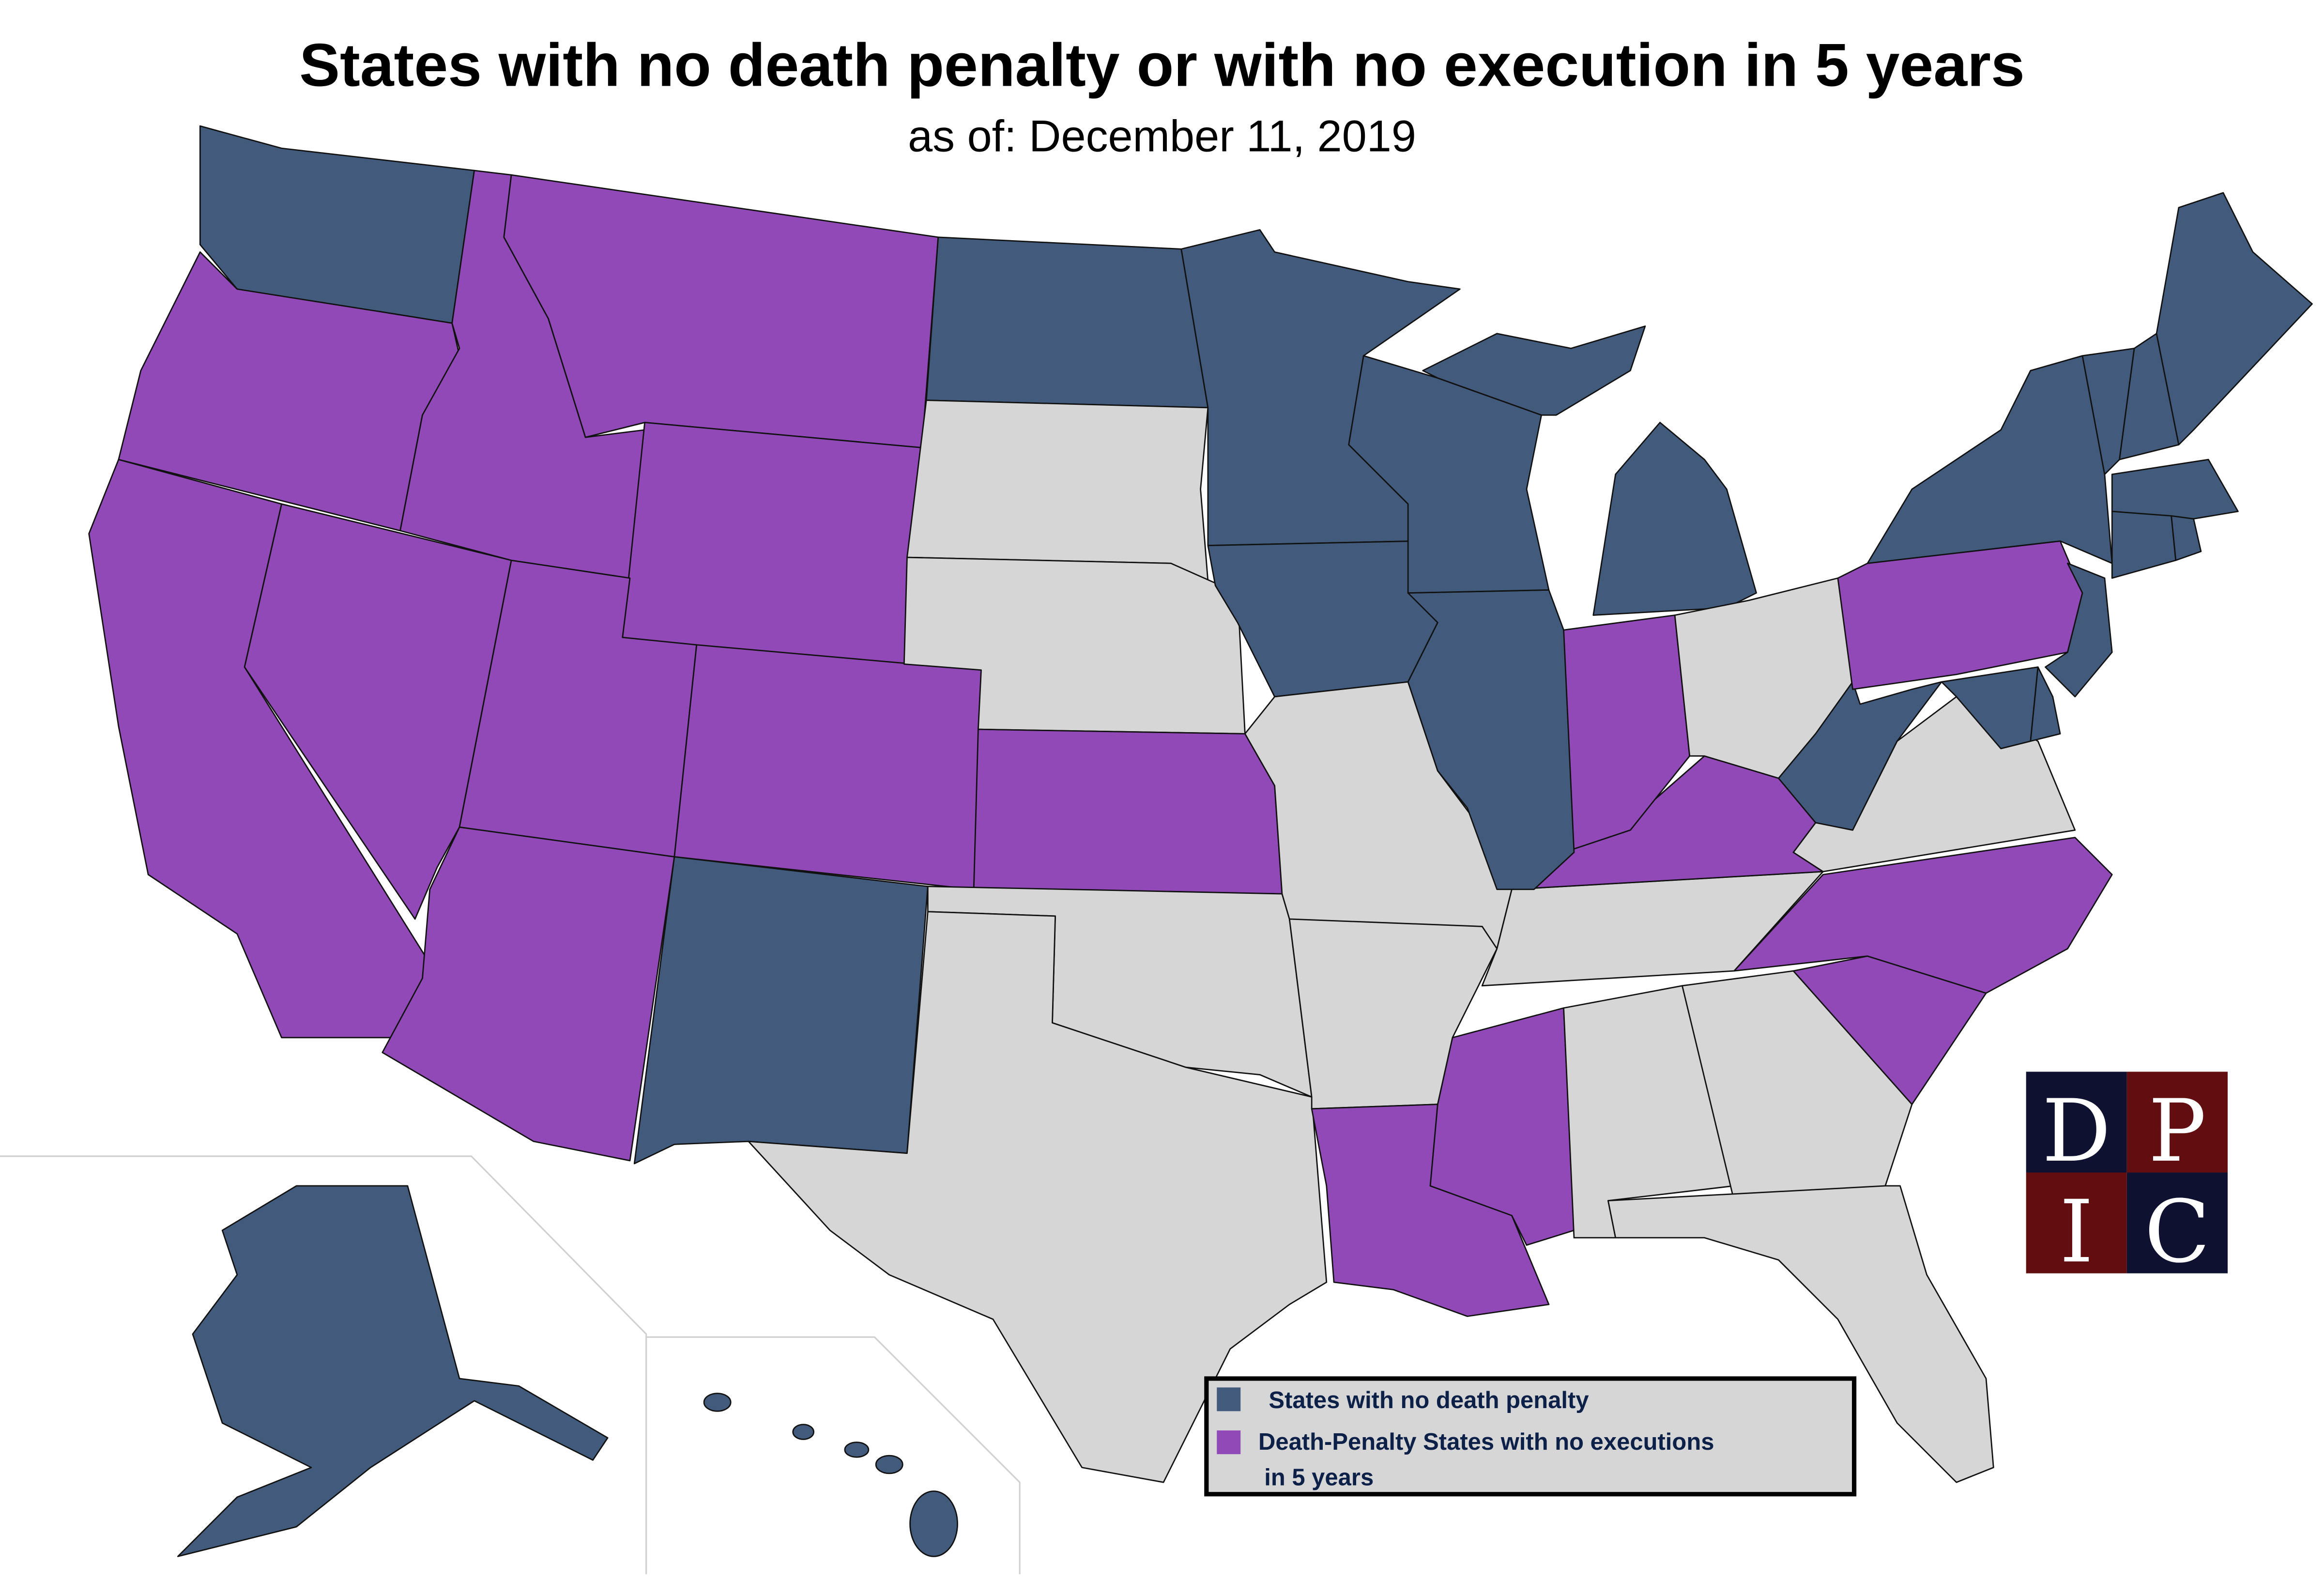 The width and height of the screenshot is (2324, 1595). What do you see at coordinates (2046, 704) in the screenshot?
I see `state-de` at bounding box center [2046, 704].